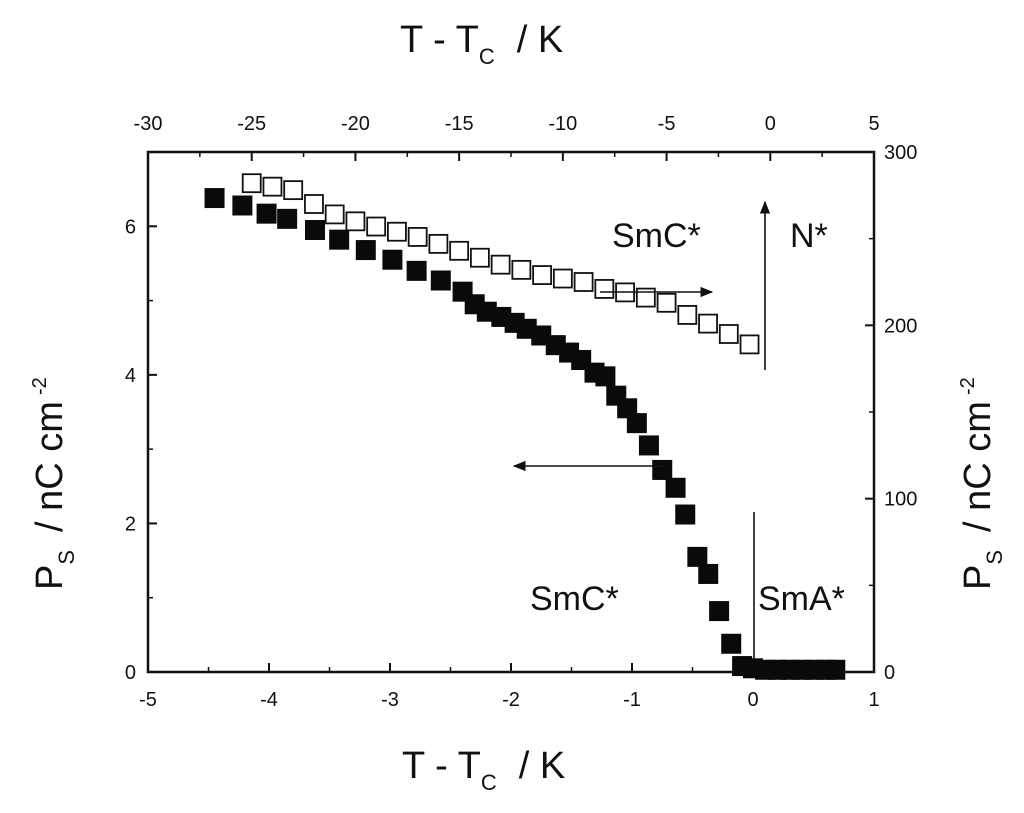 This screenshot has height=813, width=1024. Describe the element at coordinates (483, 770) in the screenshot. I see `x-bottom-axis-title: T - TC / K` at that location.